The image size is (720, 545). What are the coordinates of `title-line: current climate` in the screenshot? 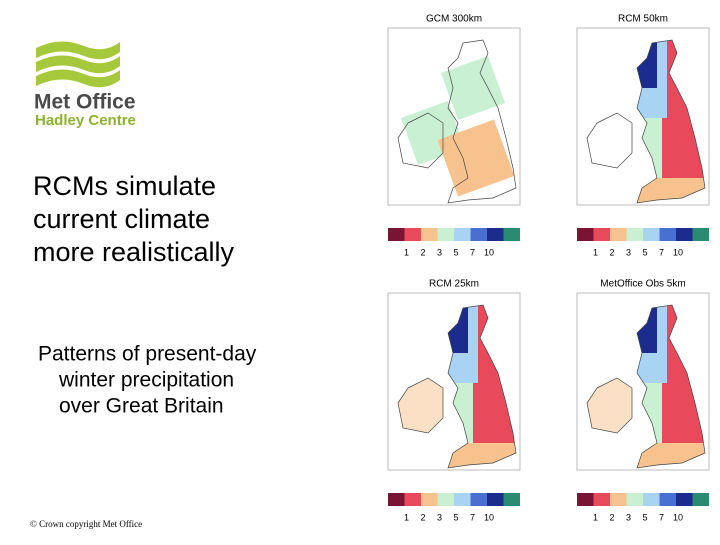 It's located at (121, 219).